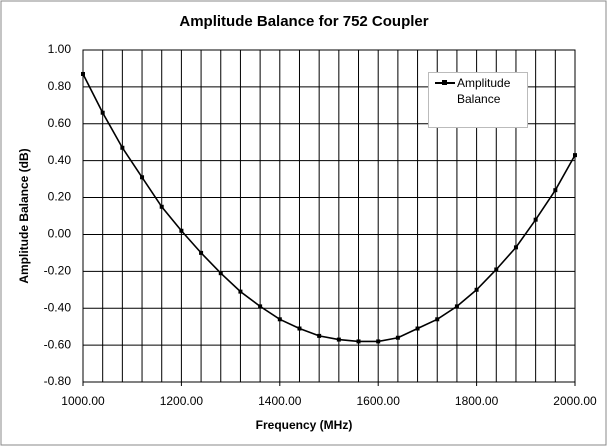 Image resolution: width=608 pixels, height=447 pixels. What do you see at coordinates (60, 86) in the screenshot?
I see `y-tick-label: 0.80` at bounding box center [60, 86].